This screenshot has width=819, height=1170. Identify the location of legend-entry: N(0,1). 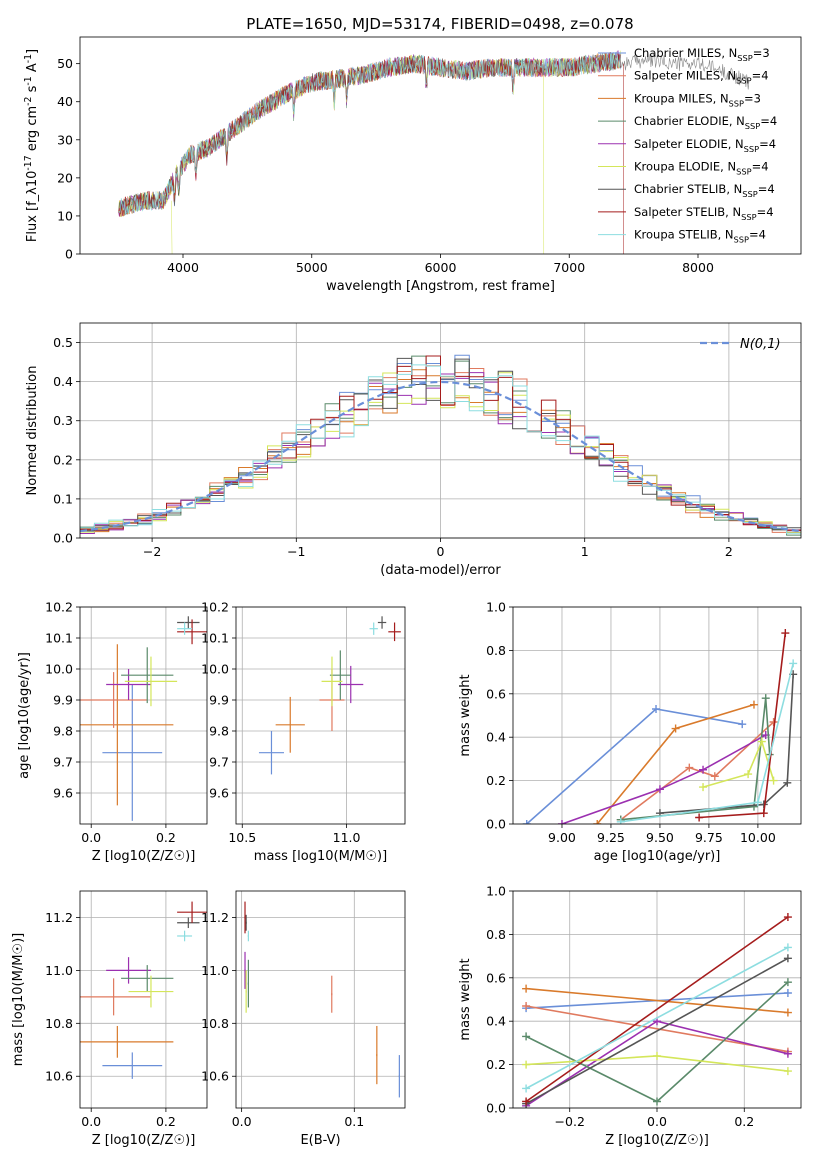
(760, 344).